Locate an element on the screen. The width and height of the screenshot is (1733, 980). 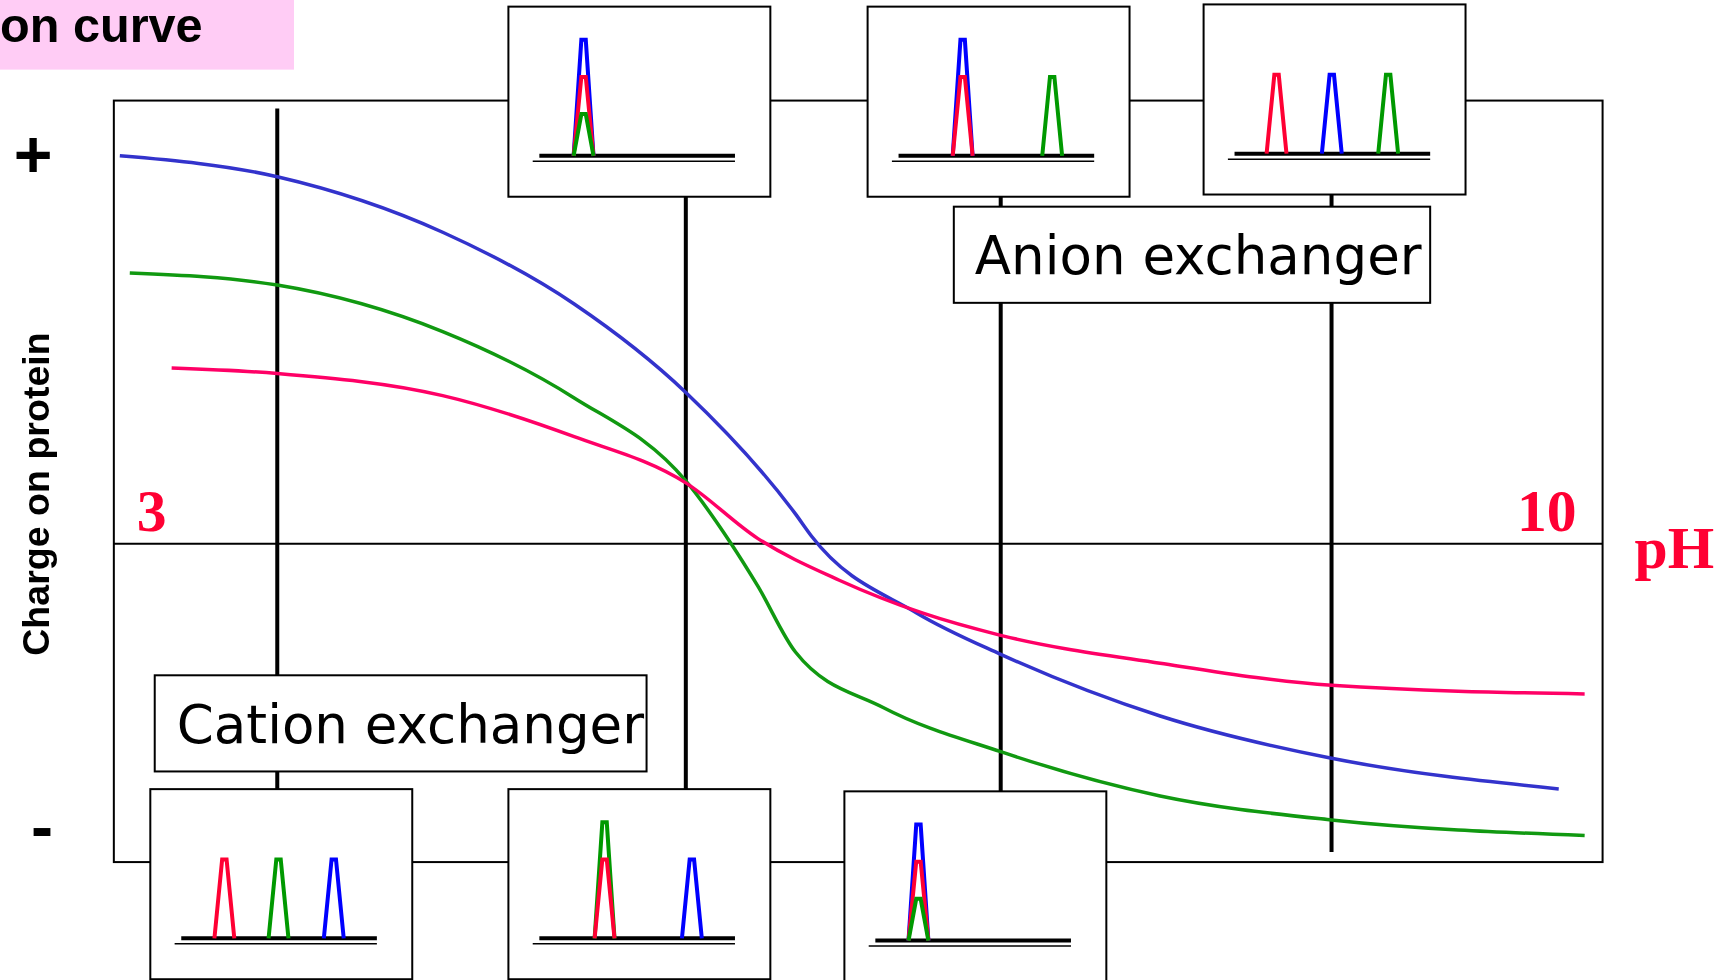
x-axis-title: pH is located at coordinates (1674, 548).